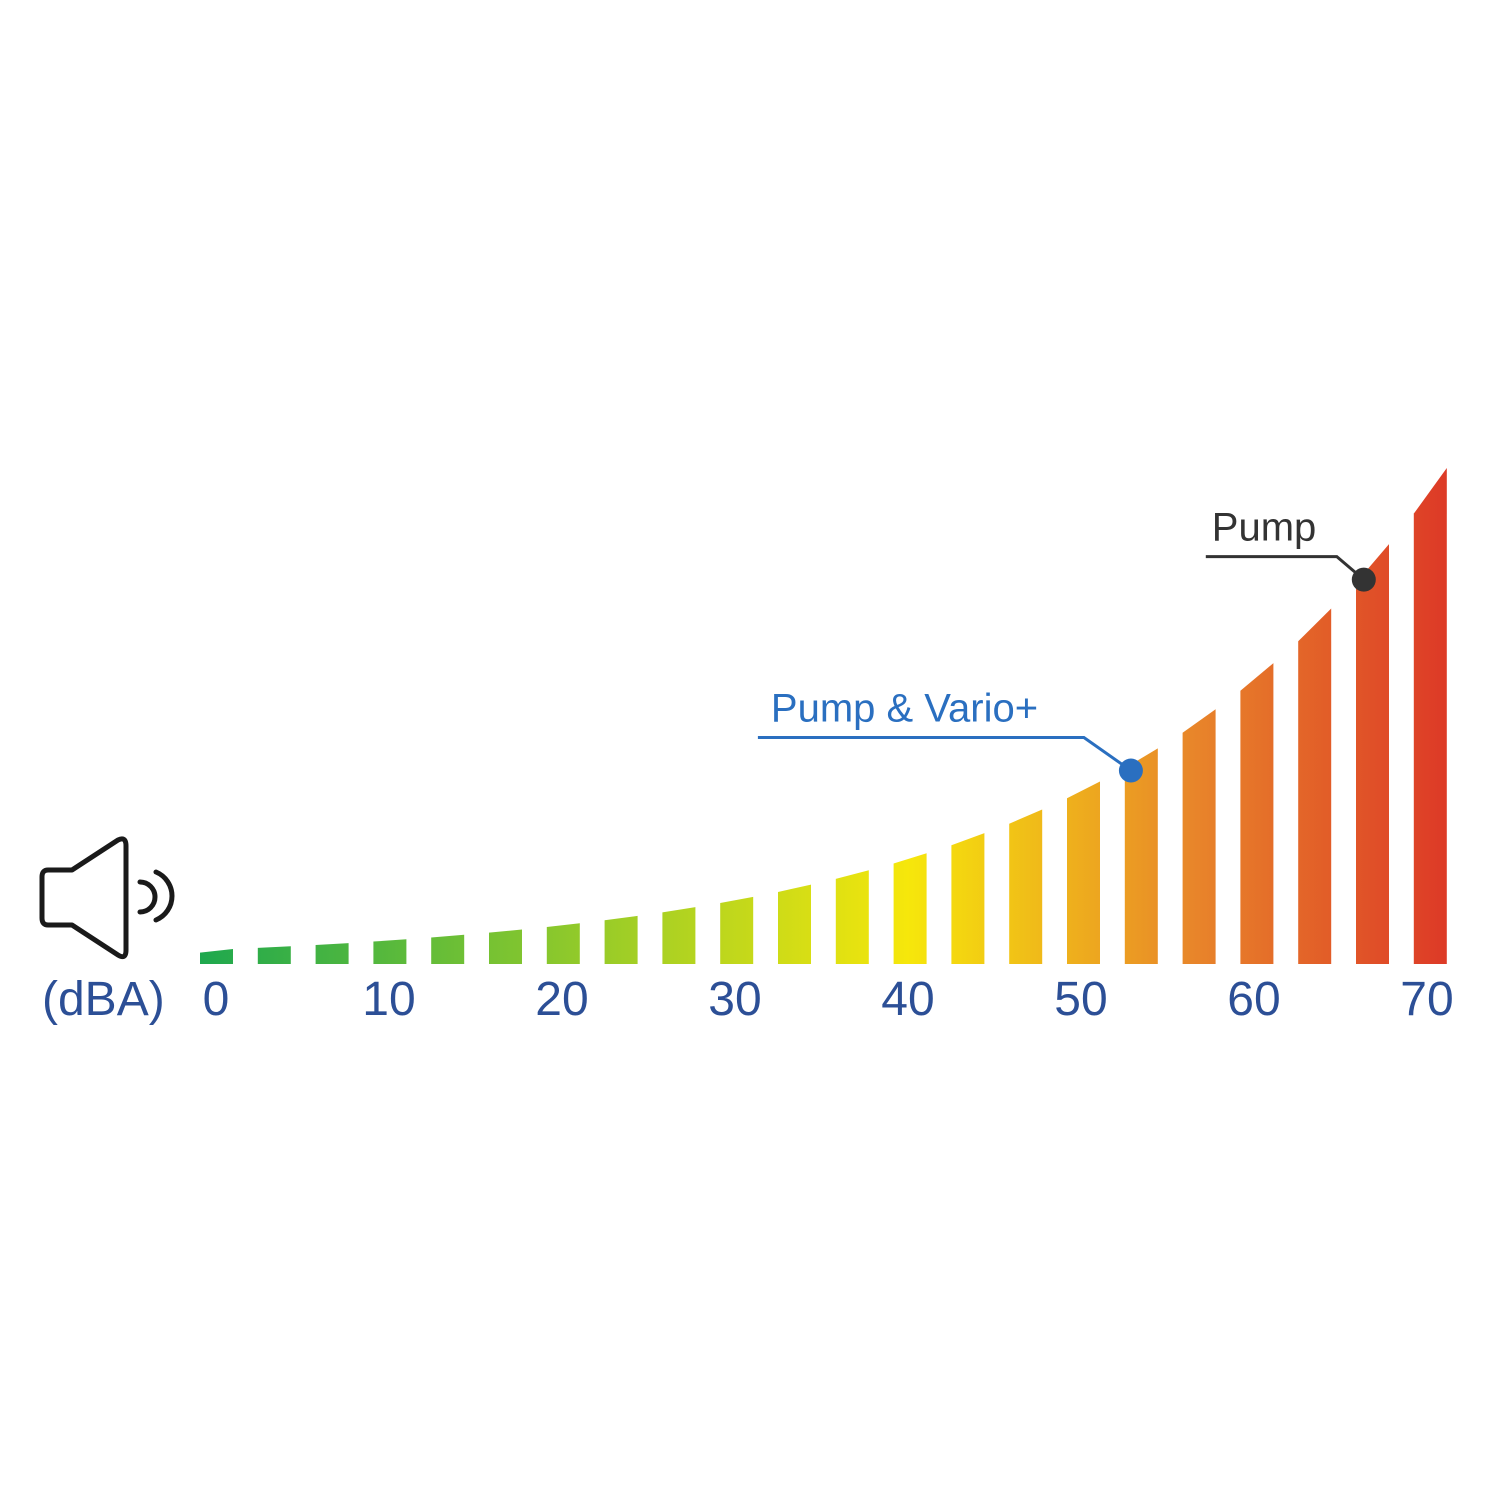  What do you see at coordinates (1426, 999) in the screenshot?
I see `tick-label: 70` at bounding box center [1426, 999].